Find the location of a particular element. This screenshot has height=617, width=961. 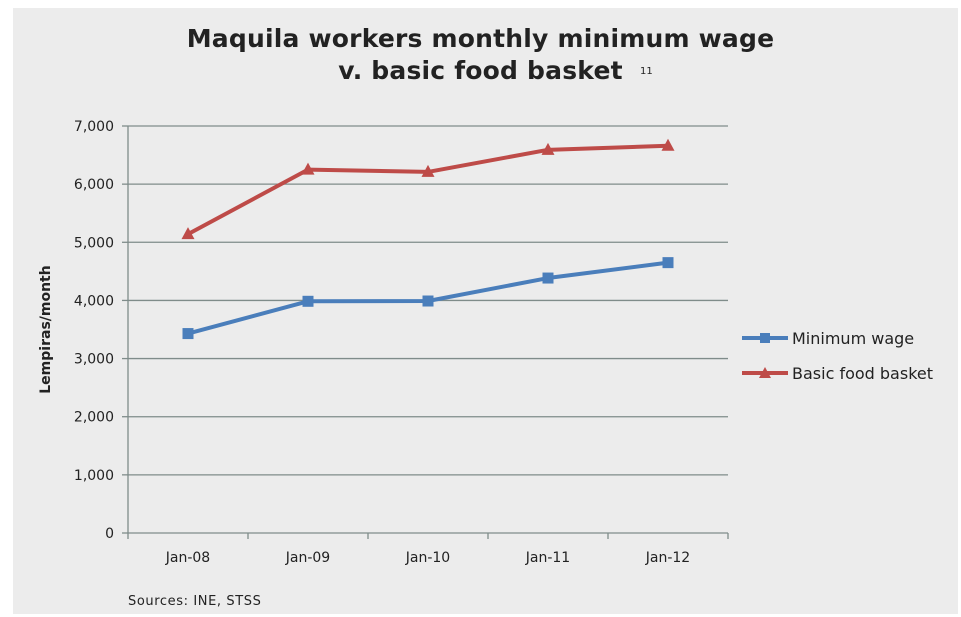

source-note: Sources: INE, STSS is located at coordinates (195, 601).